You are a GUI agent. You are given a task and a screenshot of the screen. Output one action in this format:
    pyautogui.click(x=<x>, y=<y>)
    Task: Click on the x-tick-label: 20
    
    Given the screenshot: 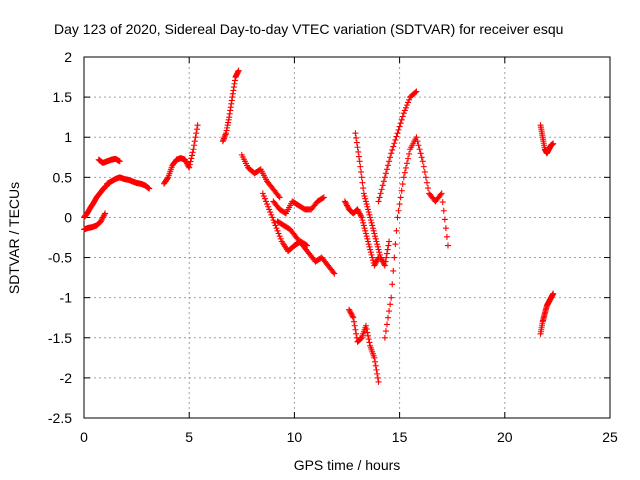 What is the action you would take?
    pyautogui.click(x=505, y=437)
    